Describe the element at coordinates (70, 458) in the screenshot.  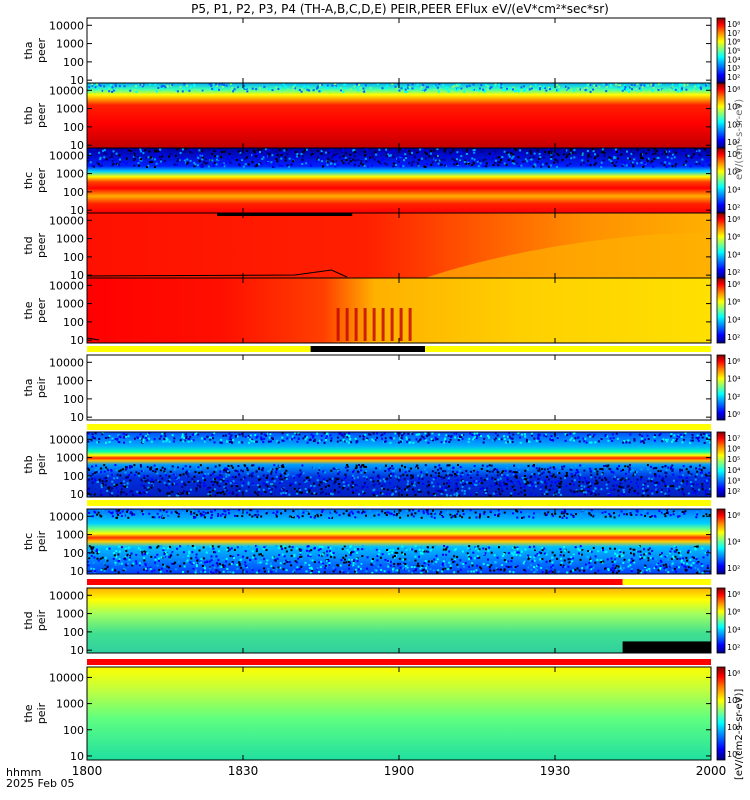
I see `y-tick-label: 1000` at that location.